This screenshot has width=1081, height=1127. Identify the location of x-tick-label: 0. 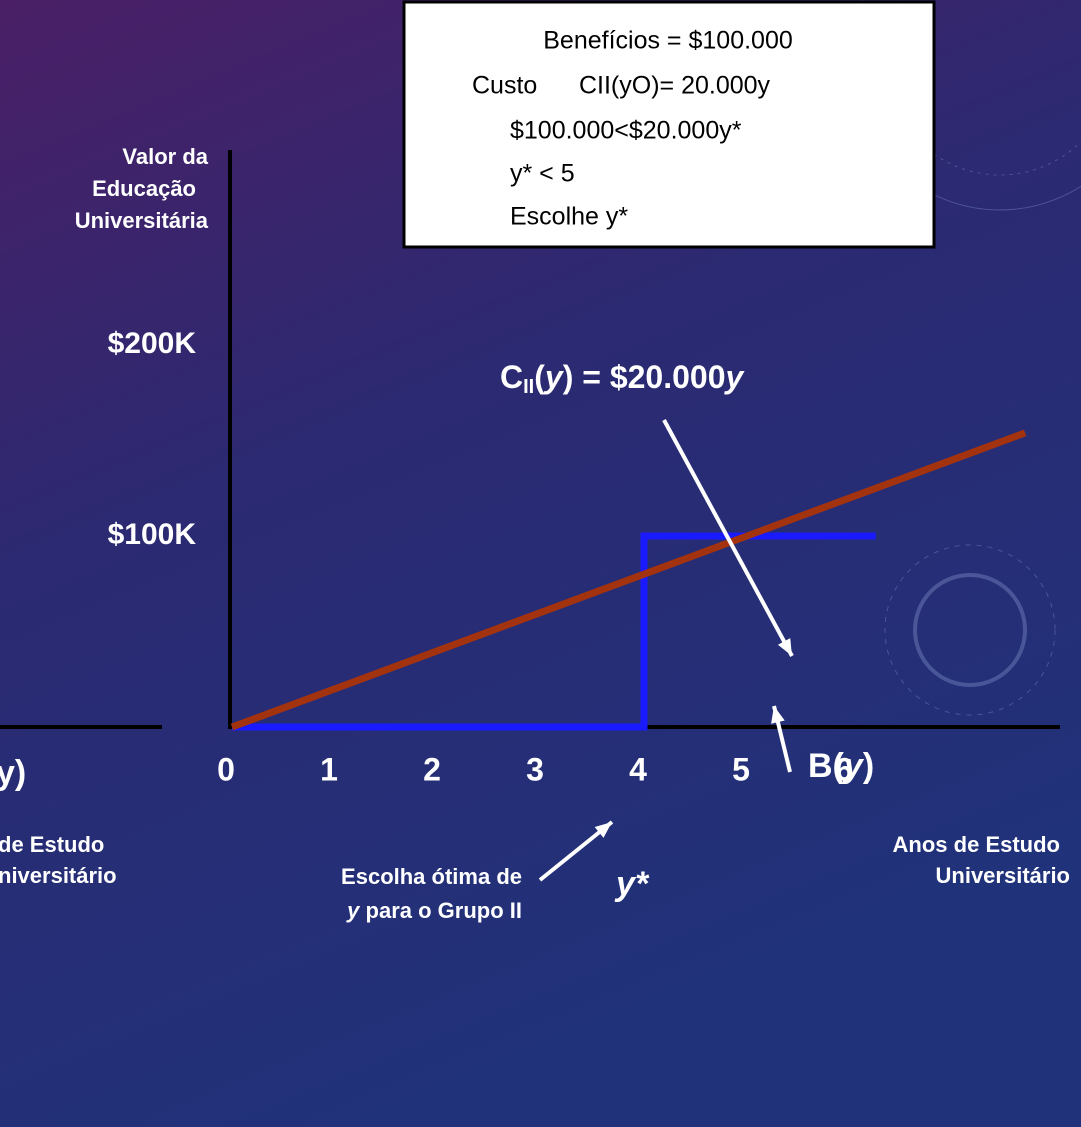
(226, 769).